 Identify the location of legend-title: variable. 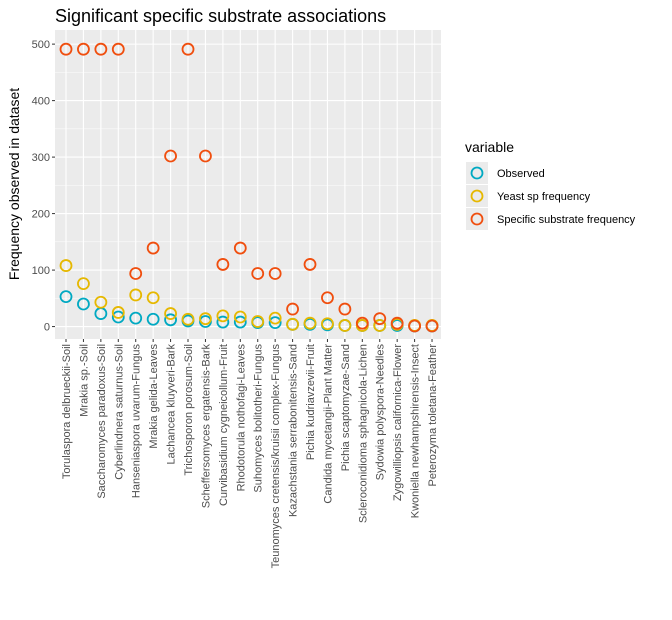
(489, 147).